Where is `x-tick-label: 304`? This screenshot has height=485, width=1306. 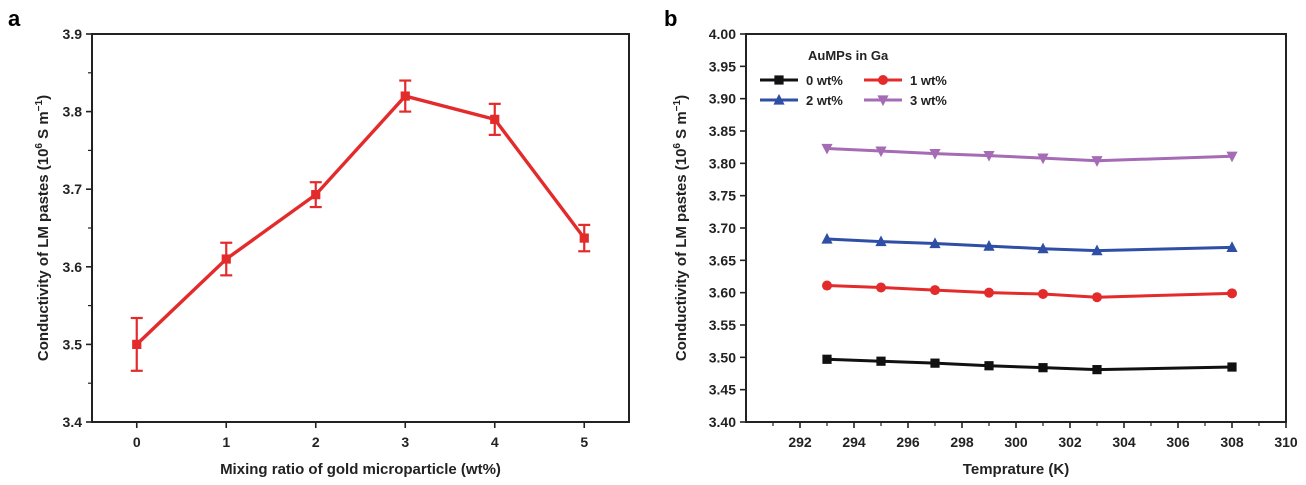 x-tick-label: 304 is located at coordinates (1124, 442).